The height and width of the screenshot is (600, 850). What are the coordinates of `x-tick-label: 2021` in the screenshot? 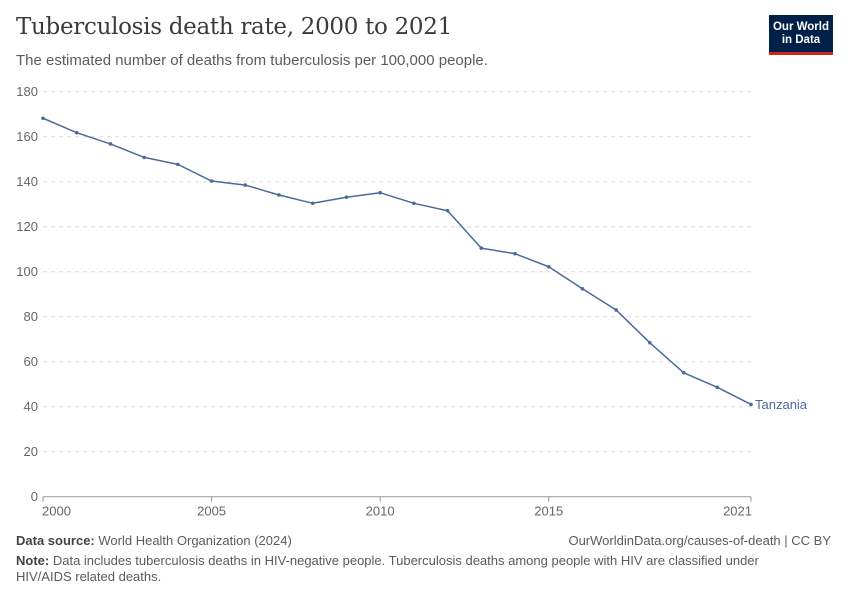 It's located at (737, 511).